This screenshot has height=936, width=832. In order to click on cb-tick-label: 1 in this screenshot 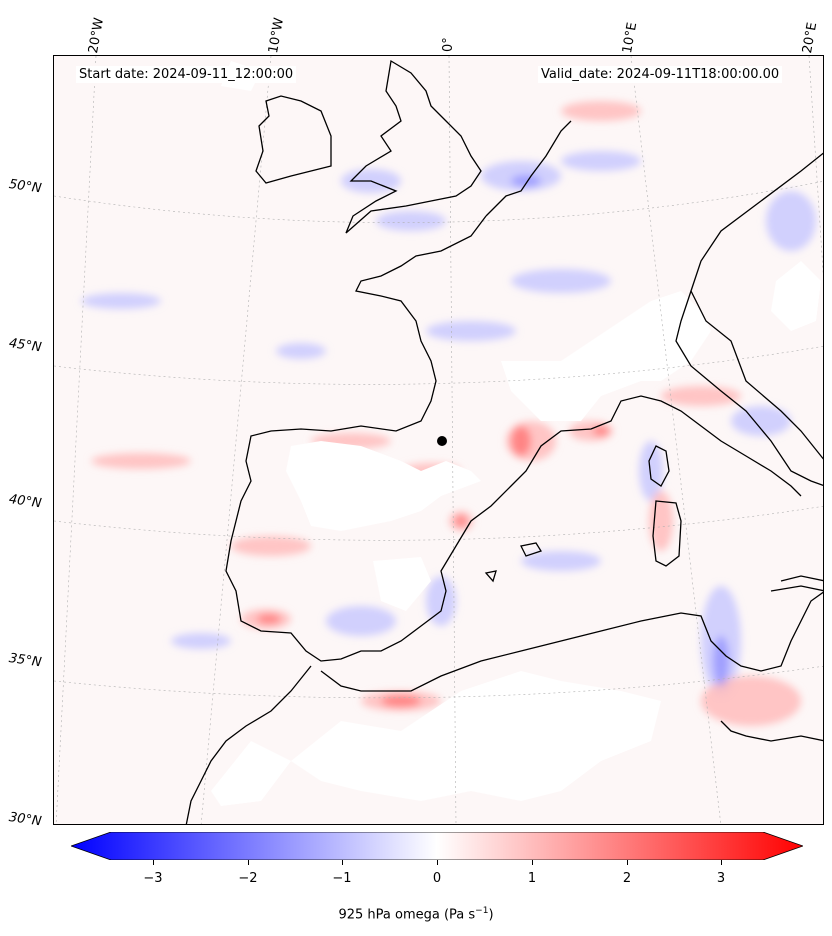, I will do `click(532, 878)`.